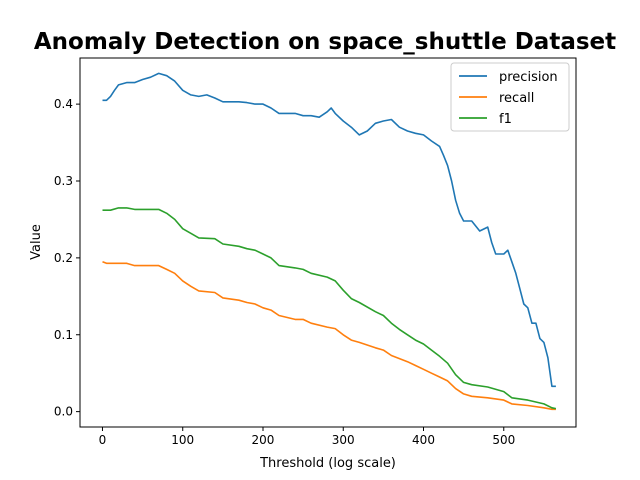 The image size is (640, 480). I want to click on legend-label-f1: f1, so click(505, 119).